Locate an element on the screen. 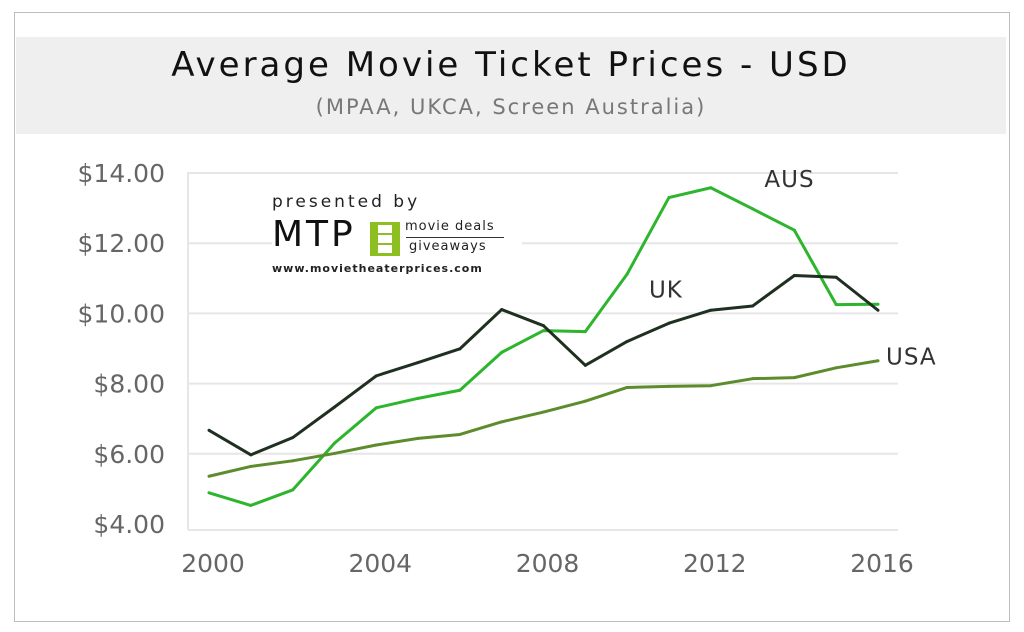 The image size is (1024, 632). series-label-aus: AUS is located at coordinates (789, 180).